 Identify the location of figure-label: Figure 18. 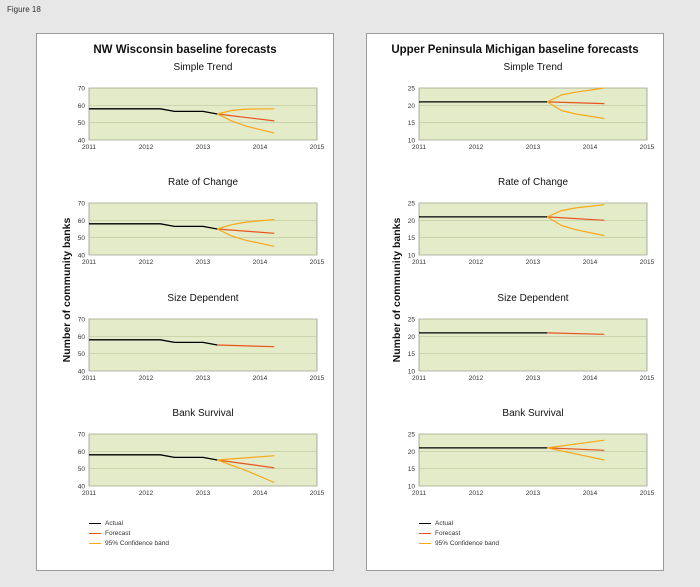
(24, 9).